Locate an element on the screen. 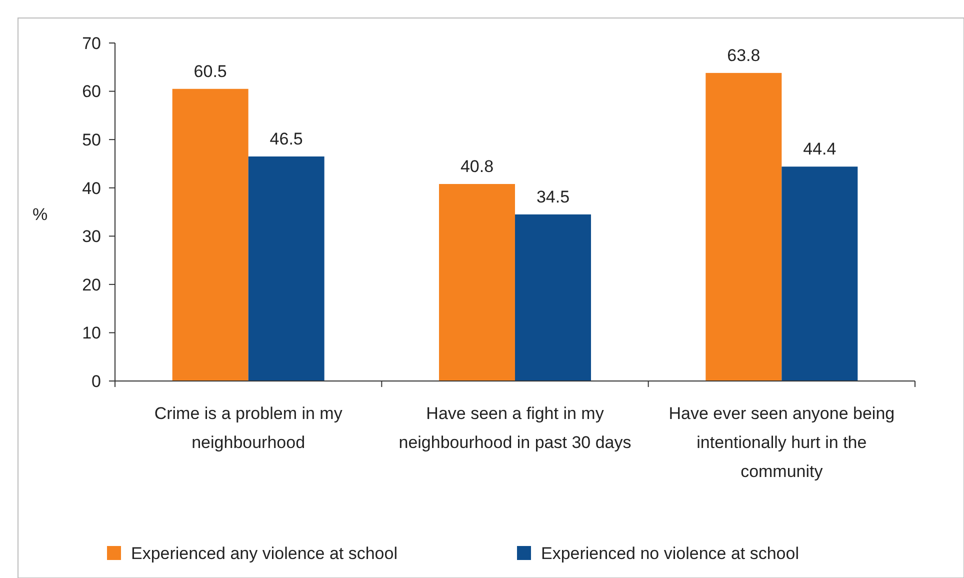 The width and height of the screenshot is (964, 578). y-tick-label: 60 is located at coordinates (91, 92).